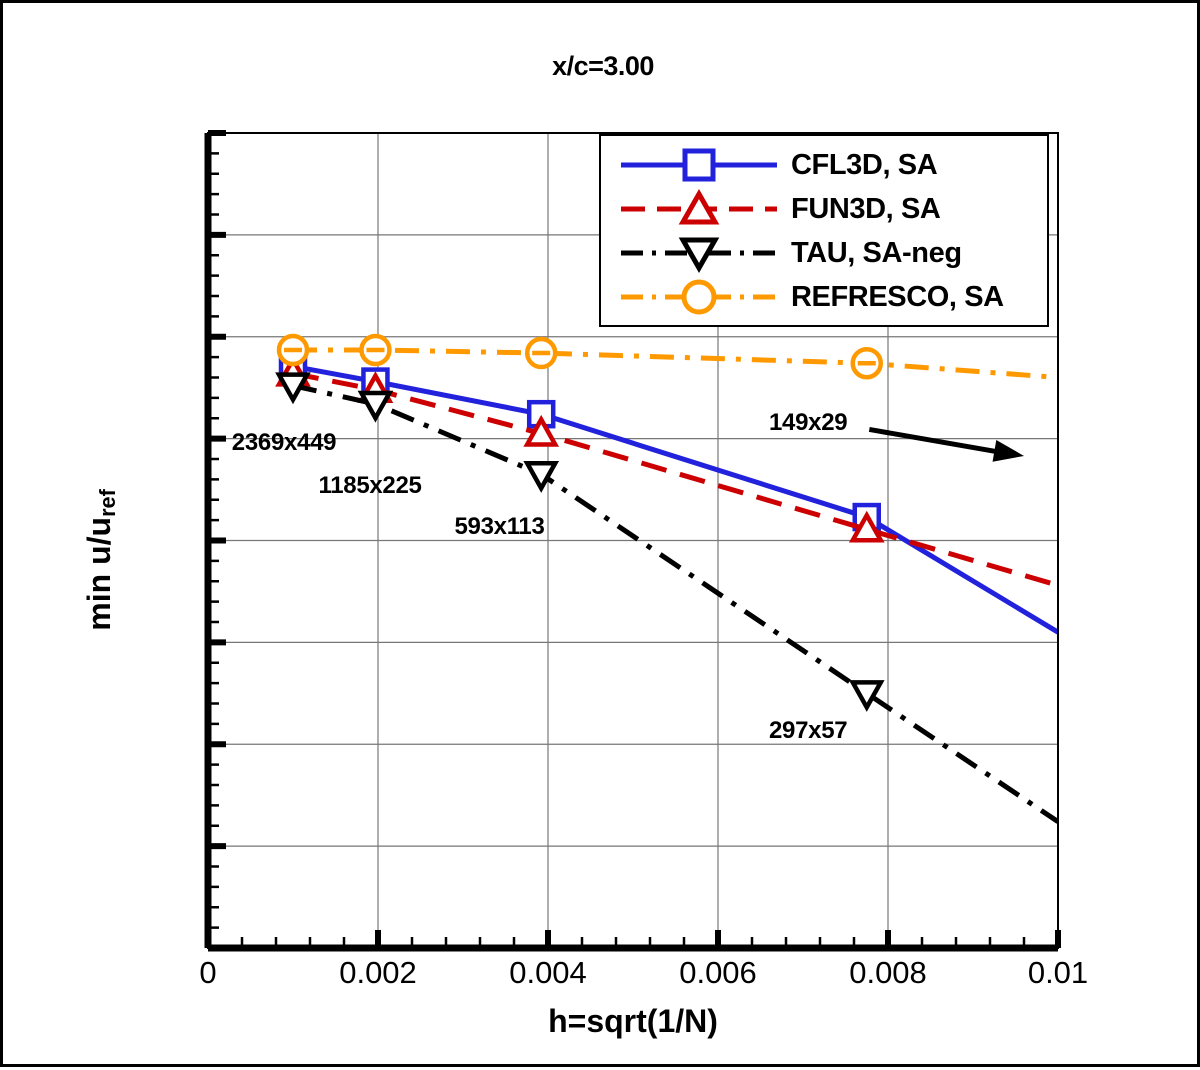 This screenshot has width=1200, height=1070. Describe the element at coordinates (208, 972) in the screenshot. I see `x-tick-label-0: 0` at that location.